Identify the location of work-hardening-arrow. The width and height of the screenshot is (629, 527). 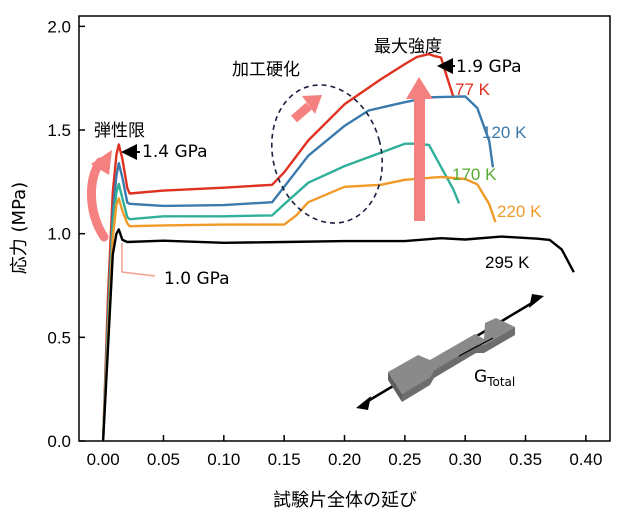
(301, 112).